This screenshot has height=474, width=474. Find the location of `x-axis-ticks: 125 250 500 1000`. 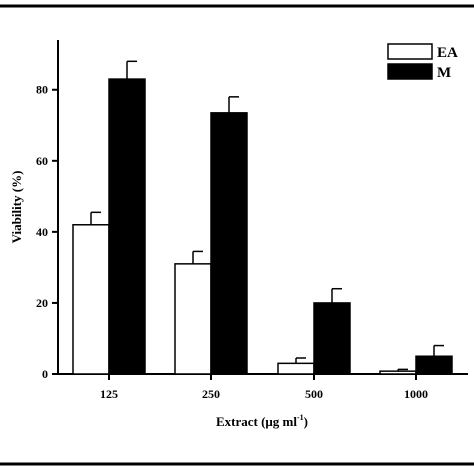

x-axis-ticks: 125 250 500 1000 is located at coordinates (264, 387).